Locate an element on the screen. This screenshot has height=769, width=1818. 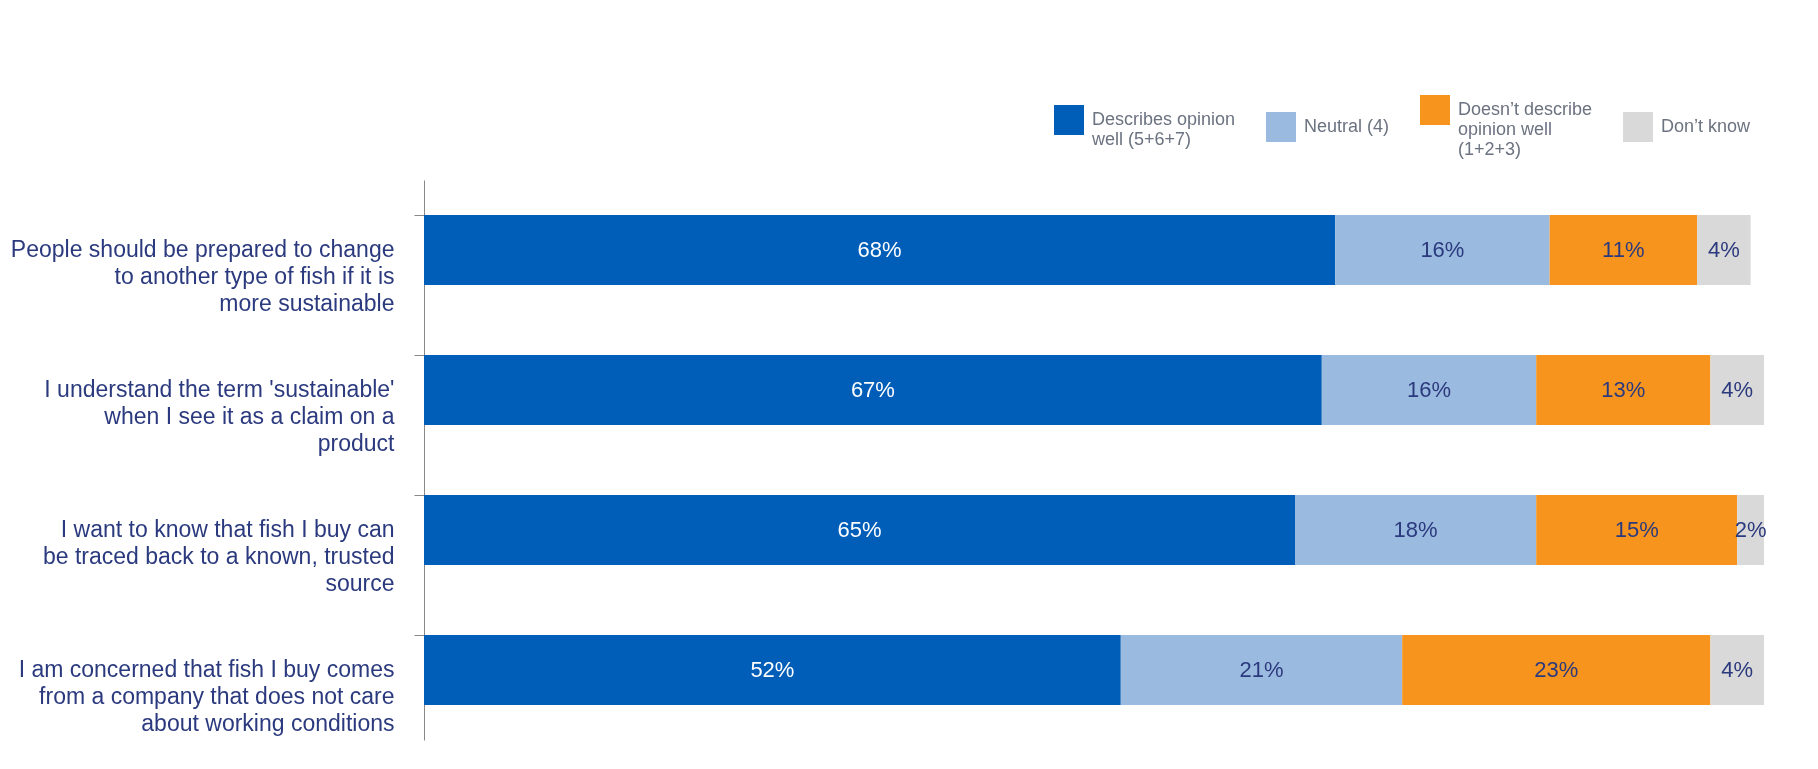
legend-label: Doesn’t describe opinion well (1+2+3) is located at coordinates (1525, 129).